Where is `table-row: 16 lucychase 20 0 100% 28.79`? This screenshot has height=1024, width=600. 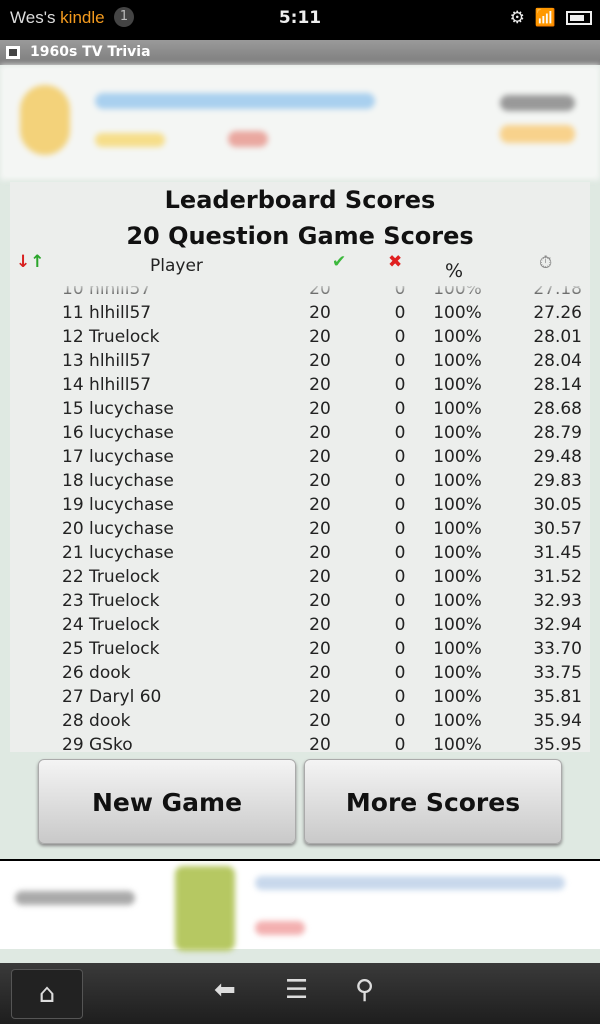
table-row: 16 lucychase 20 0 100% 28.79 is located at coordinates (300, 433).